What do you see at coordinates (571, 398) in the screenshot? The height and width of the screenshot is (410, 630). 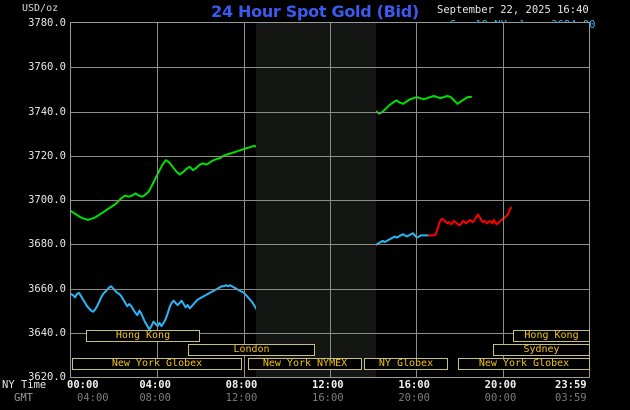 I see `x-axis-tick-gmt: 03:59` at bounding box center [571, 398].